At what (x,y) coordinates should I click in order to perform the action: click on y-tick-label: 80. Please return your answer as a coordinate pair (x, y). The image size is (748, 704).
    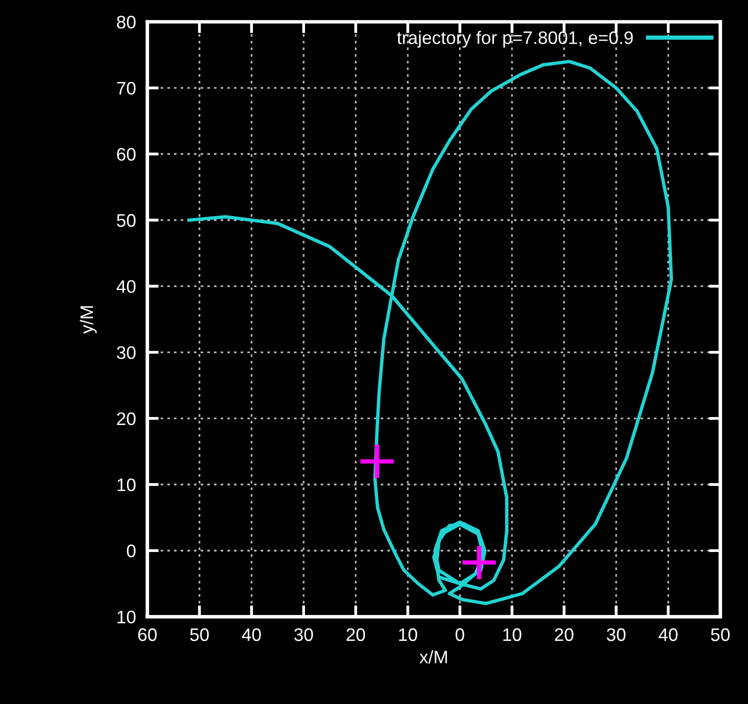
    Looking at the image, I should click on (126, 22).